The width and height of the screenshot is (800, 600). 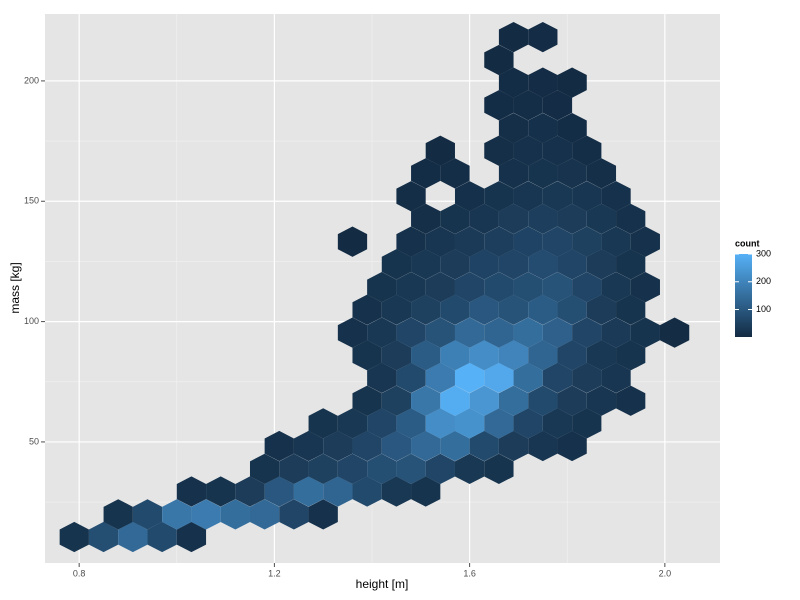 I want to click on legend-title: count, so click(x=747, y=243).